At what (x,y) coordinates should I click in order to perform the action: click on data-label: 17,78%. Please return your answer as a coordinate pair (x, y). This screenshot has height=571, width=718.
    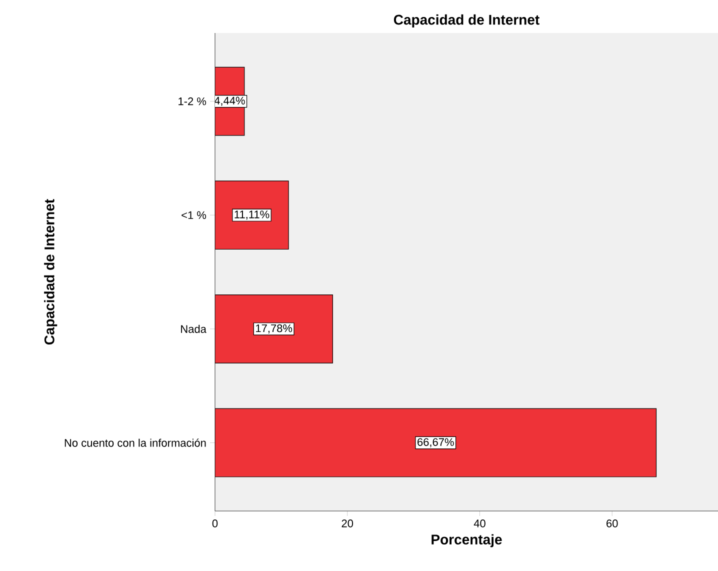
    Looking at the image, I should click on (274, 329).